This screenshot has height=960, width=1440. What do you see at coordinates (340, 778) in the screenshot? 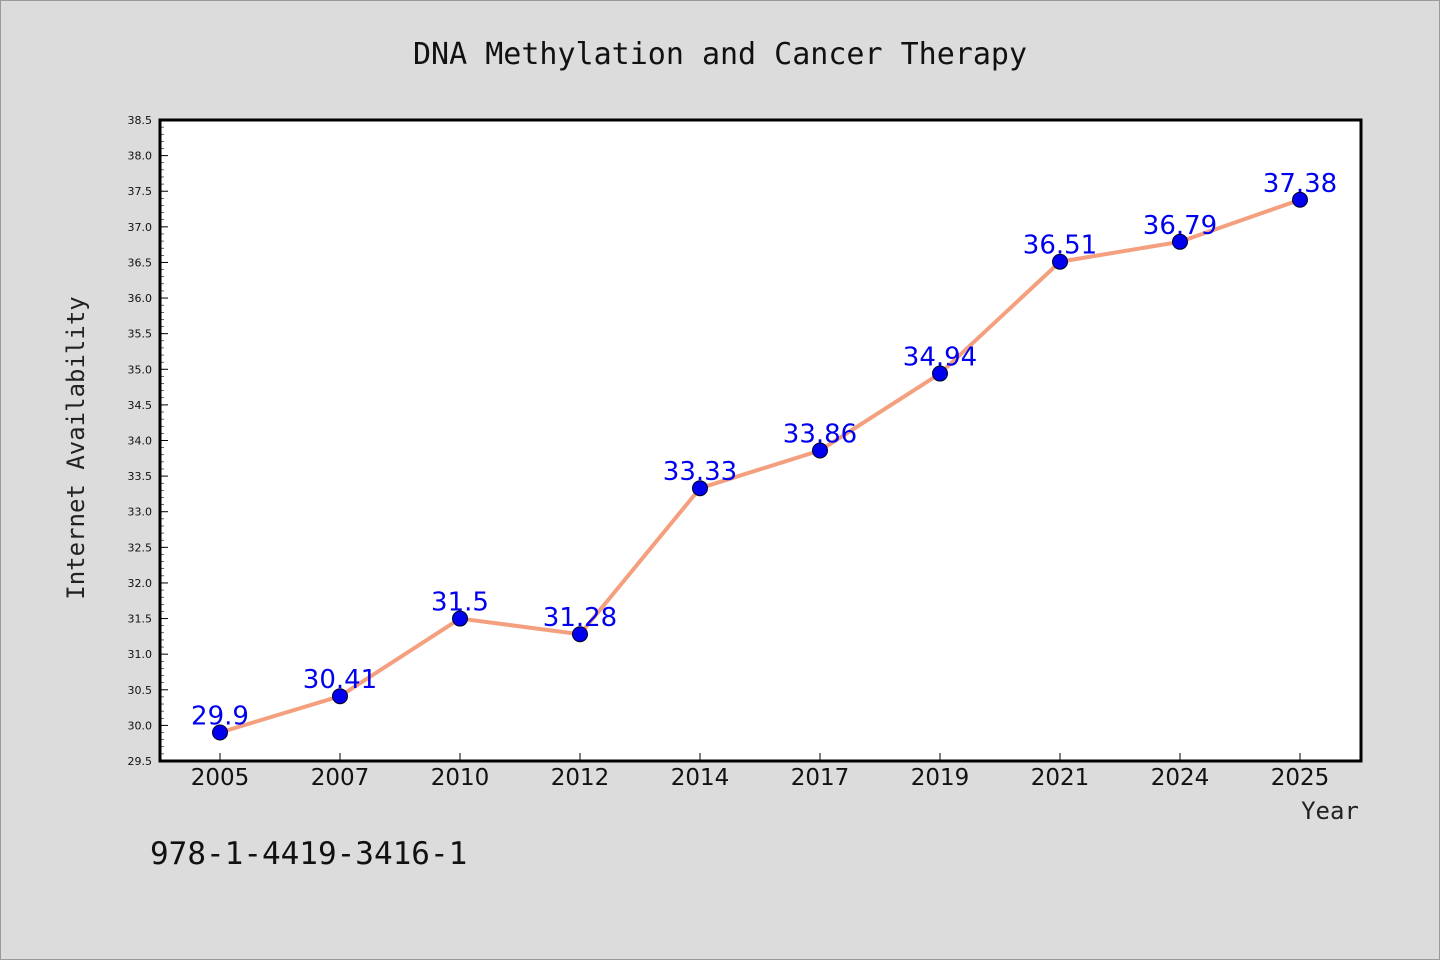
I see `x-tick-label: 2007` at bounding box center [340, 778].